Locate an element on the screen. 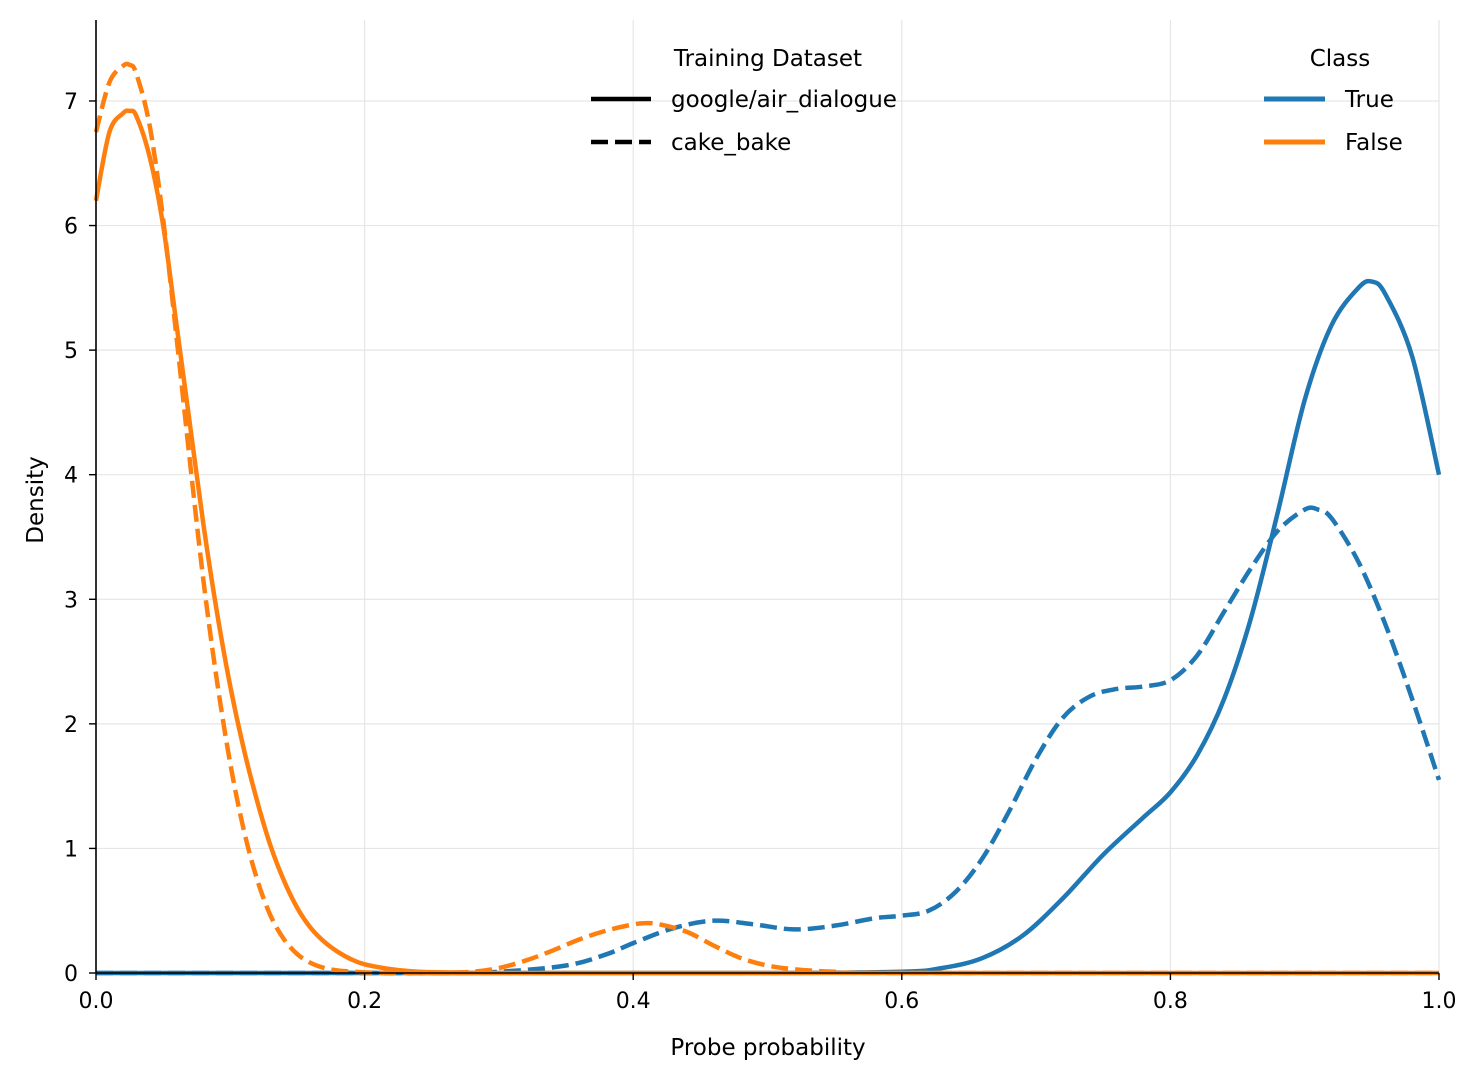  y-tick-label: 1 is located at coordinates (71, 849).